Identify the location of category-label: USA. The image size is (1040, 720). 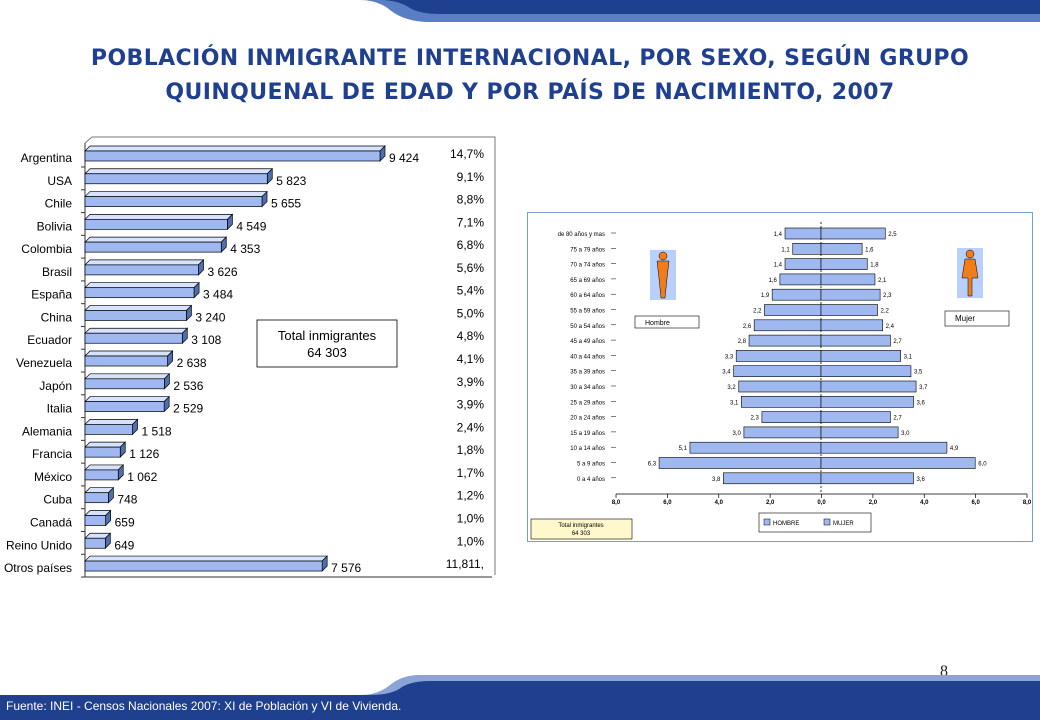
(59, 181).